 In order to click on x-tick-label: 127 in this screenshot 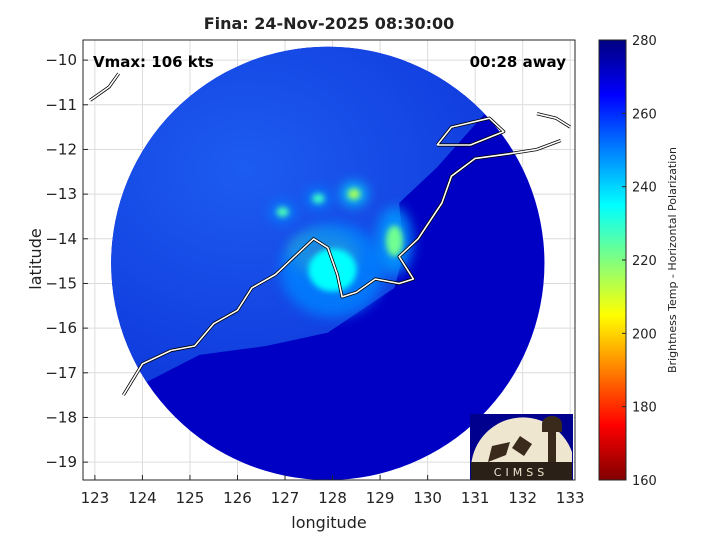, I will do `click(285, 498)`.